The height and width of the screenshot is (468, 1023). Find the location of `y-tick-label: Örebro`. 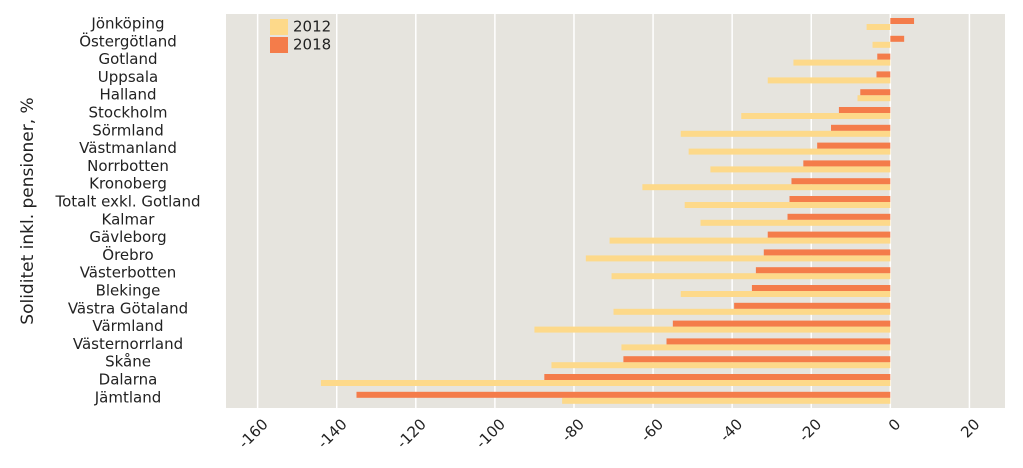

y-tick-label: Örebro is located at coordinates (127, 254).